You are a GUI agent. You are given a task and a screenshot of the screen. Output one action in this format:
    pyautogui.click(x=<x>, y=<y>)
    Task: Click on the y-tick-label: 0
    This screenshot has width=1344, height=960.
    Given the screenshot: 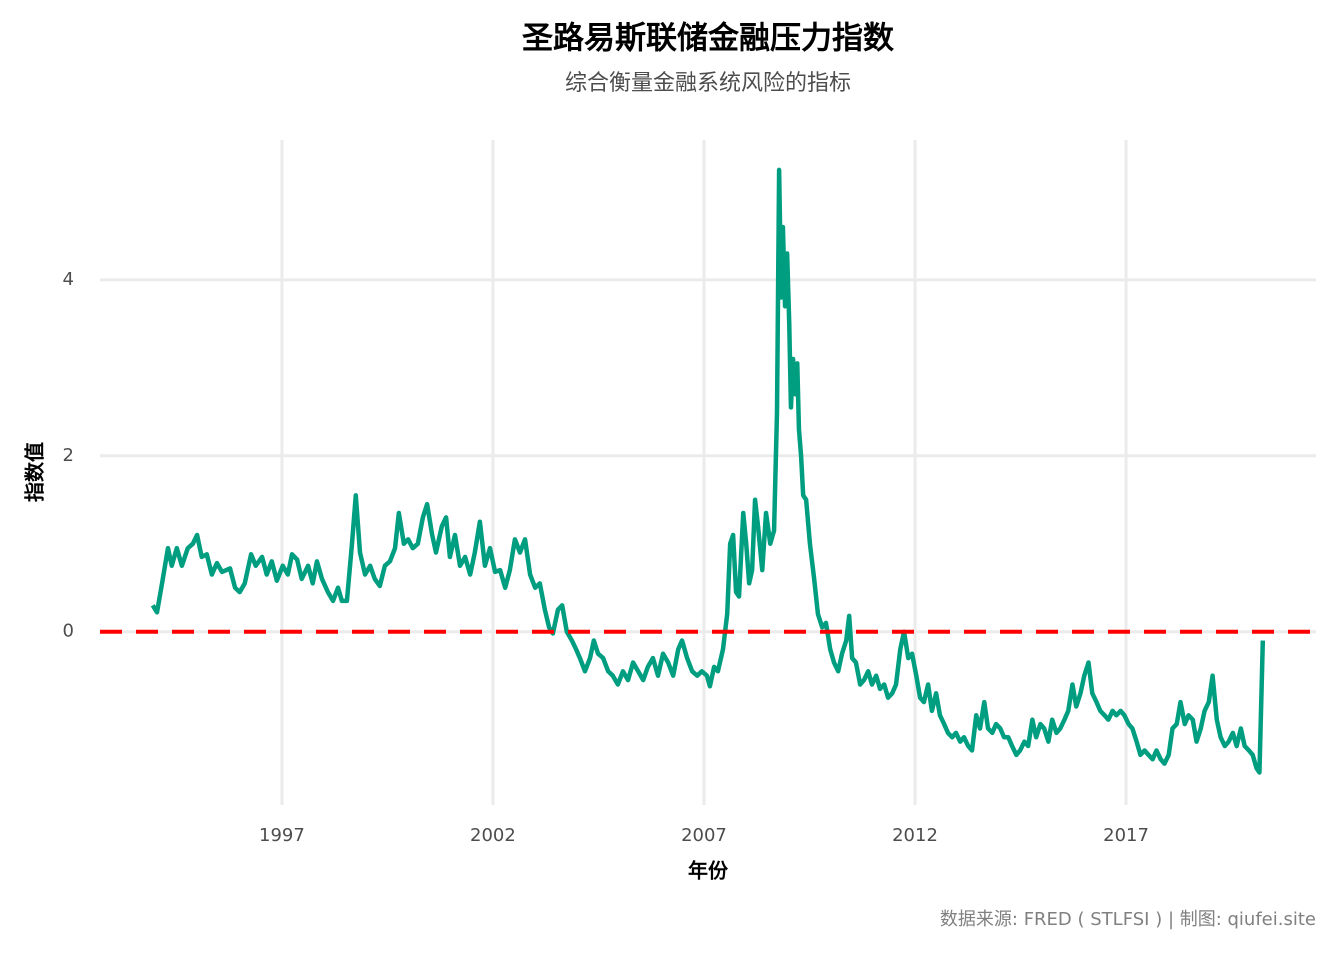 What is the action you would take?
    pyautogui.click(x=68, y=631)
    